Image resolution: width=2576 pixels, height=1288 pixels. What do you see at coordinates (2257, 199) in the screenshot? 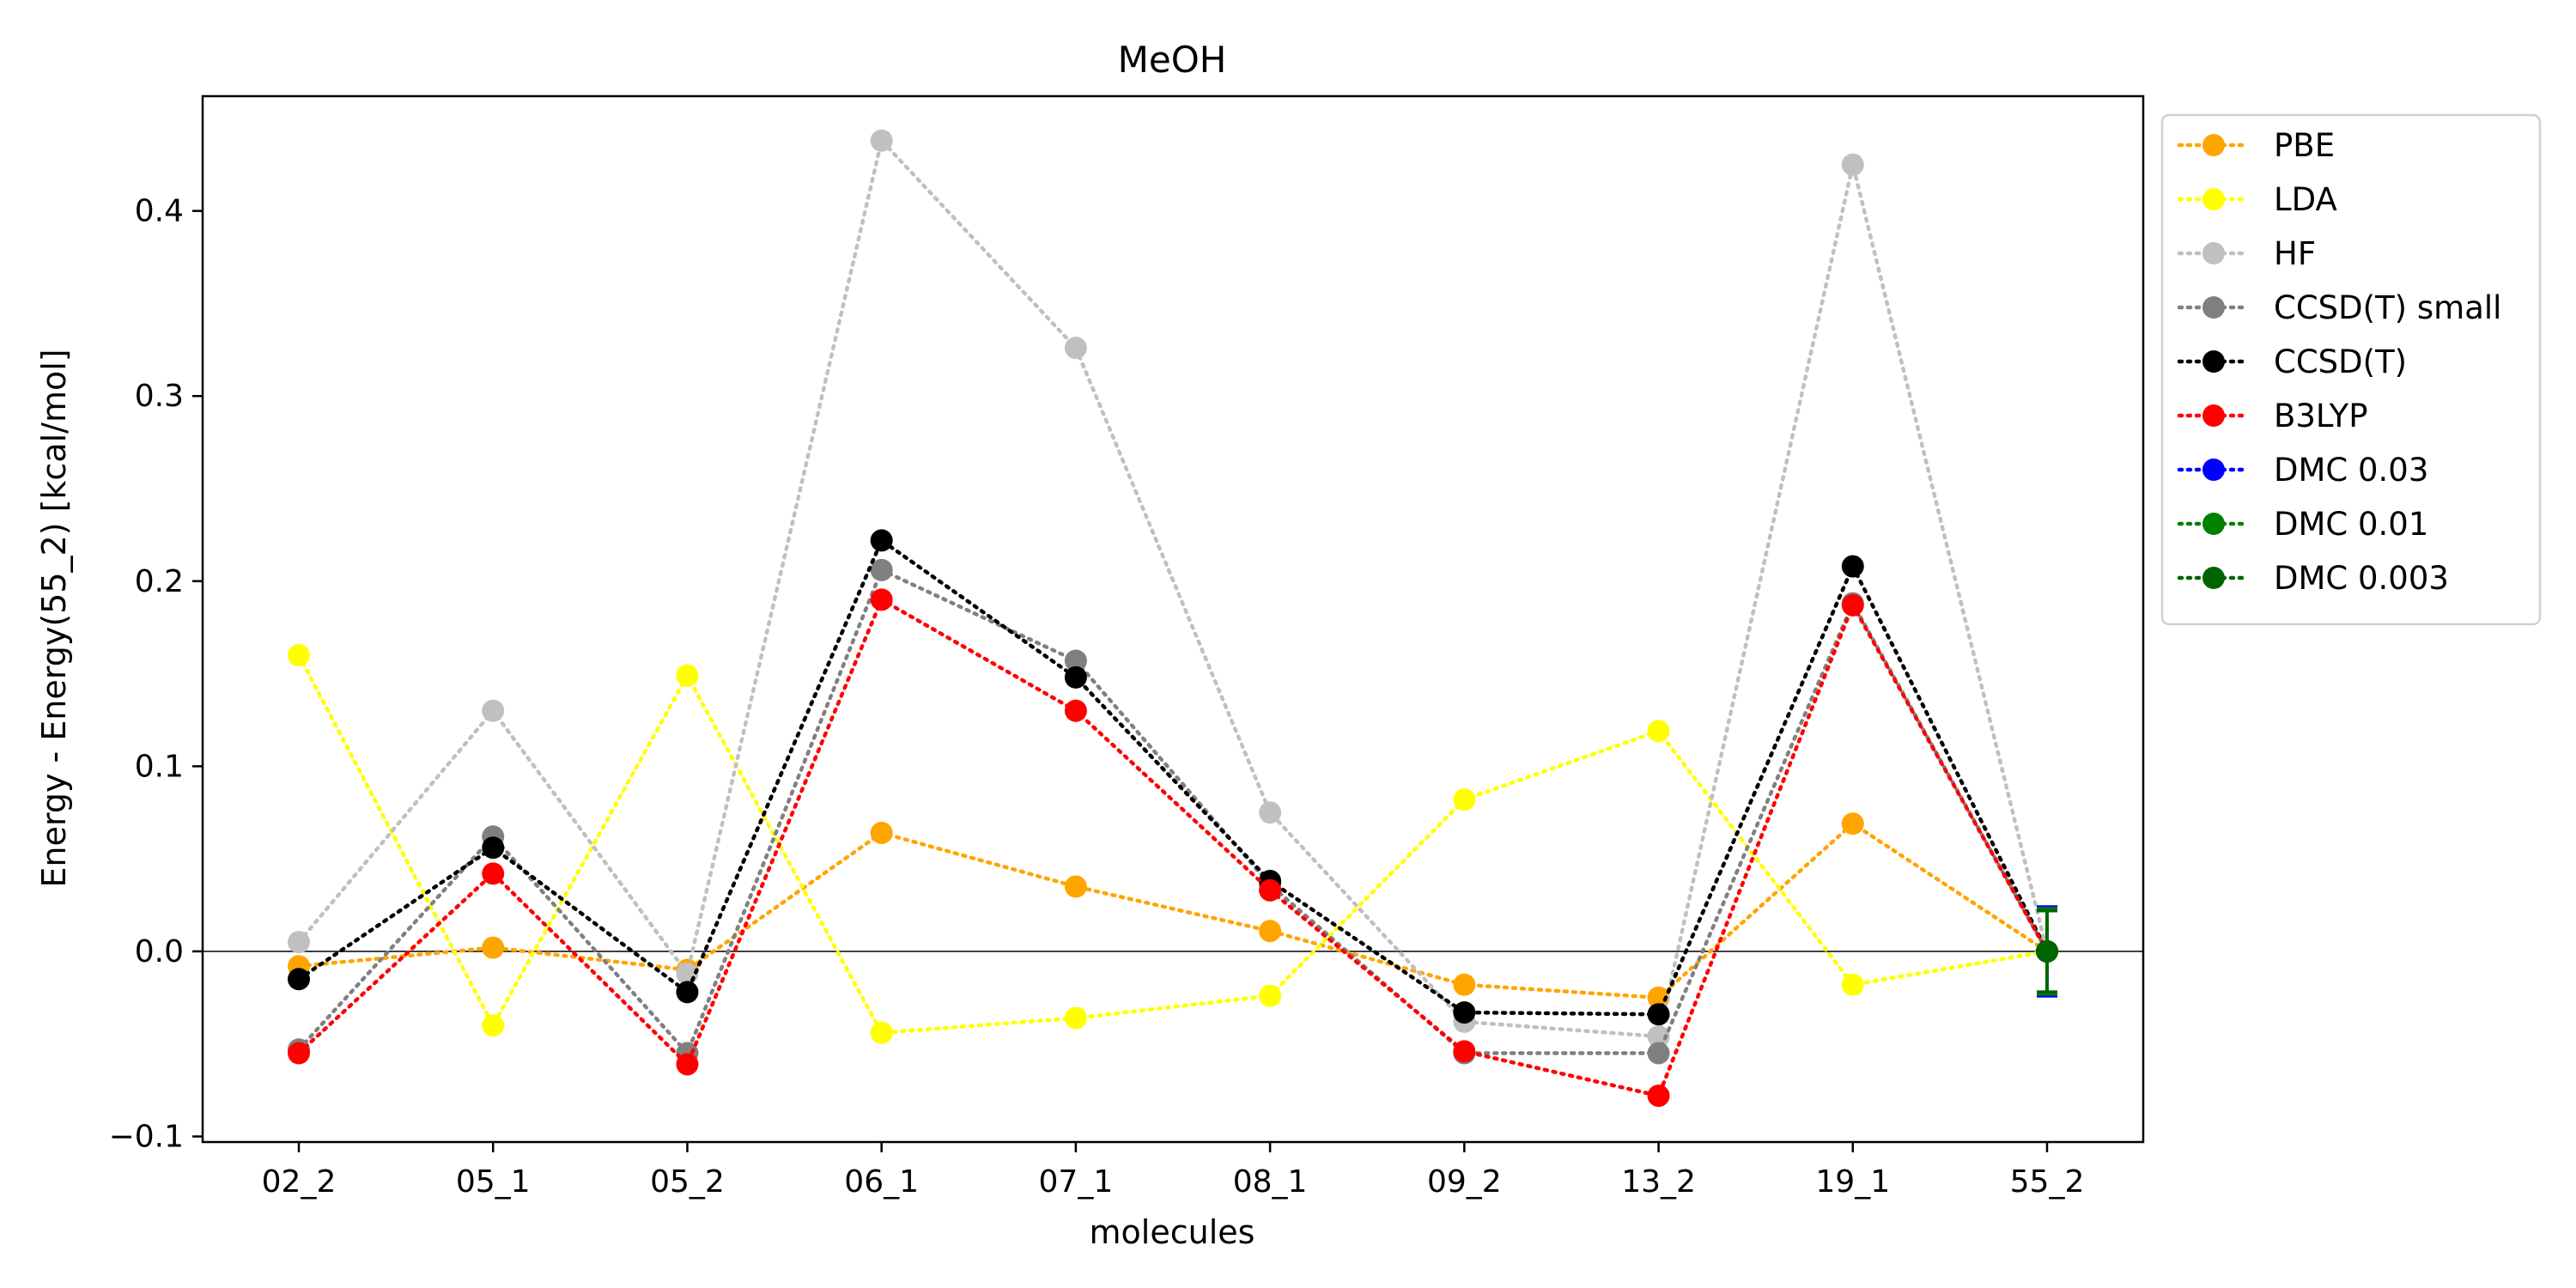
I see `legend-entry-1: LDA` at bounding box center [2257, 199].